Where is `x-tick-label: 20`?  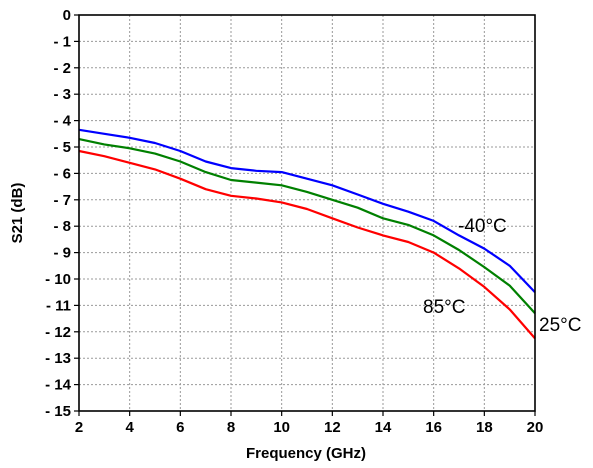 x-tick-label: 20 is located at coordinates (535, 427).